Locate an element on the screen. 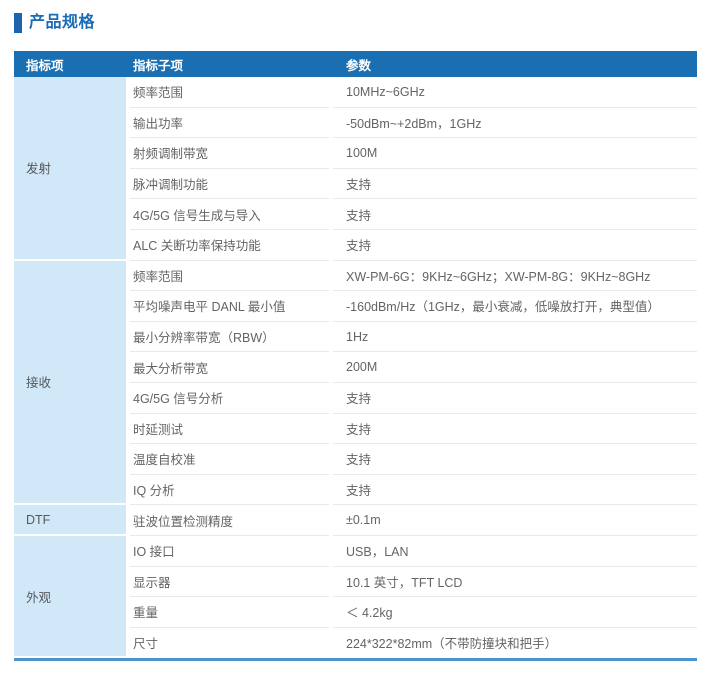 Image resolution: width=711 pixels, height=677 pixels. spec-value-cell: 10MHz~6GHz is located at coordinates (515, 92).